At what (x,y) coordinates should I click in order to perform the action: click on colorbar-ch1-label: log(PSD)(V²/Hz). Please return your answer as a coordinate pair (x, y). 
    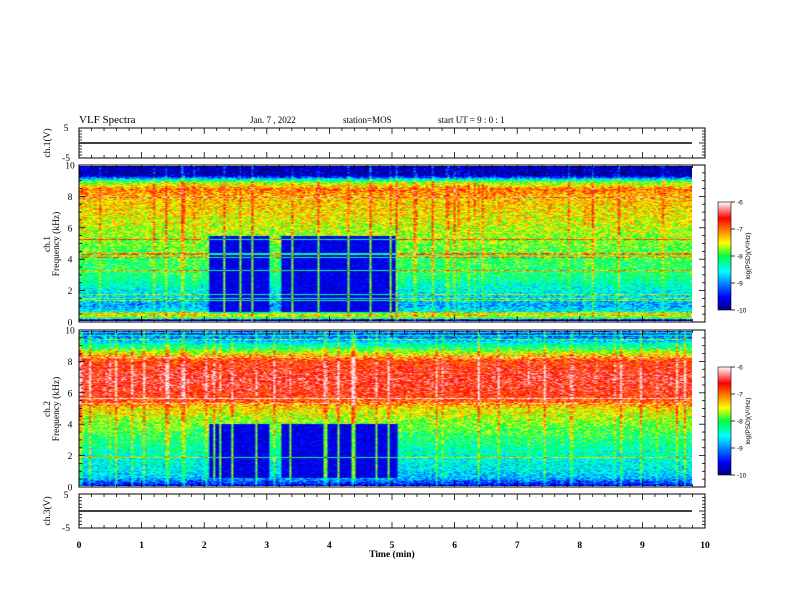
    Looking at the image, I should click on (748, 256).